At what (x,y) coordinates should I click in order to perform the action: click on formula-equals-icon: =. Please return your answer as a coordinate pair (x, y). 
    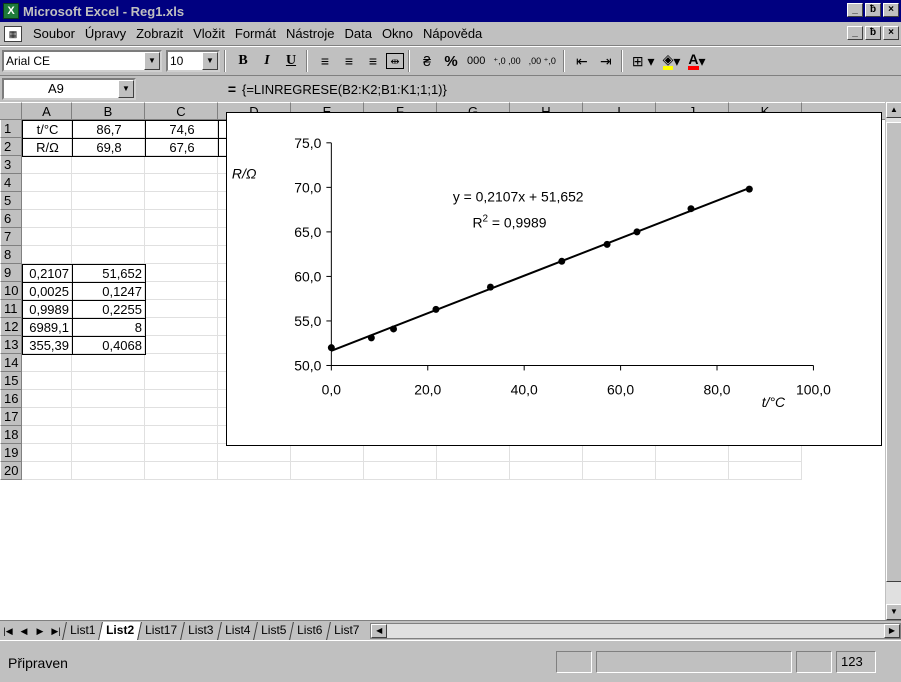
    Looking at the image, I should click on (232, 89).